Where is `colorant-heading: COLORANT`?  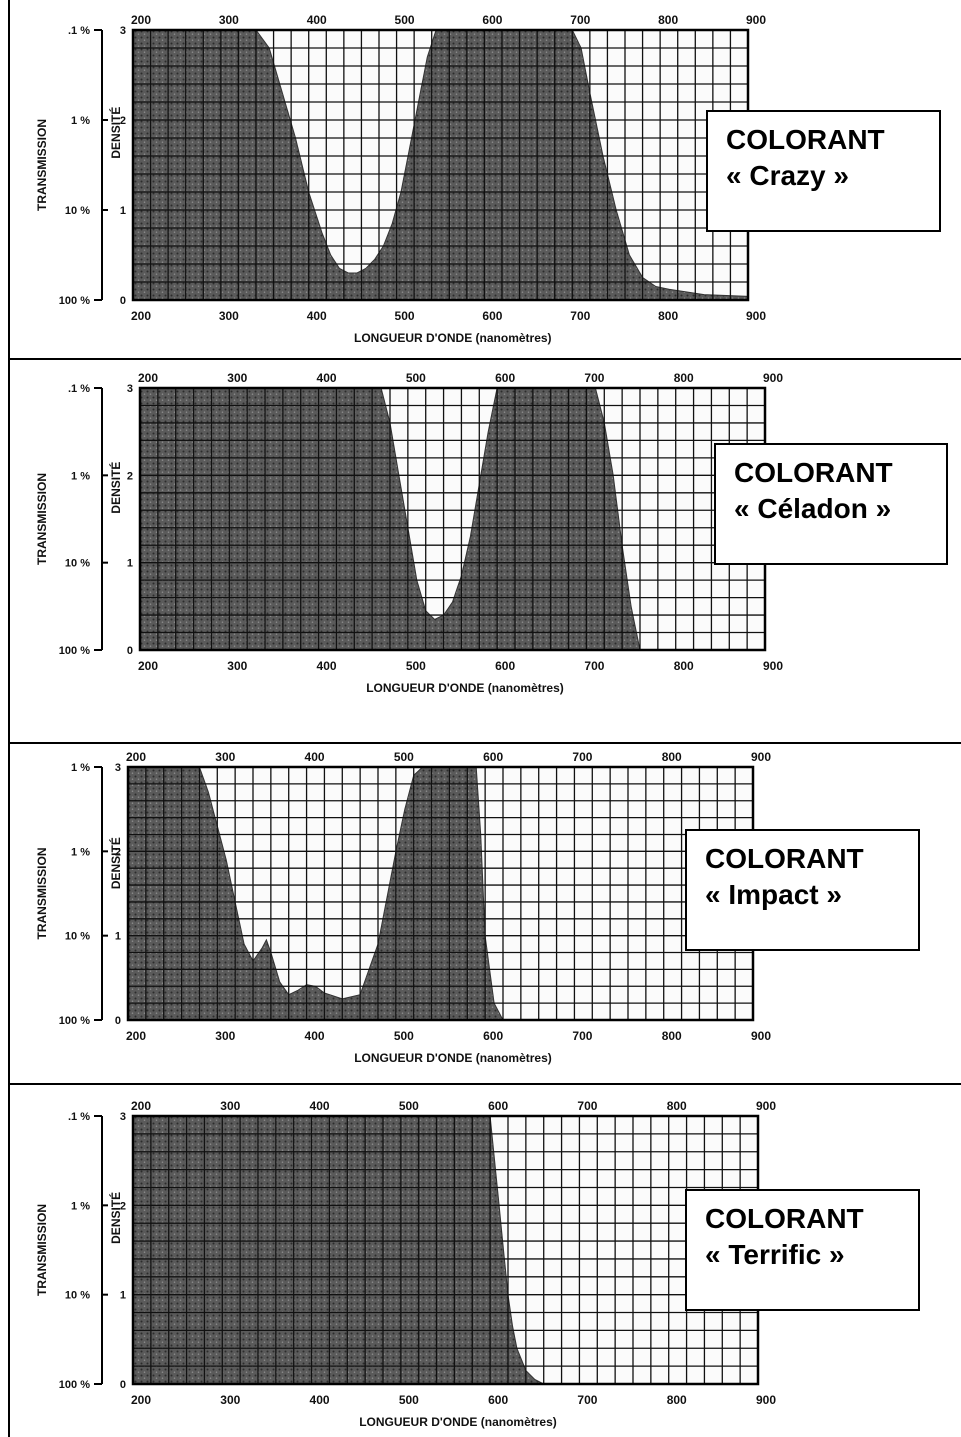 colorant-heading: COLORANT is located at coordinates (805, 139).